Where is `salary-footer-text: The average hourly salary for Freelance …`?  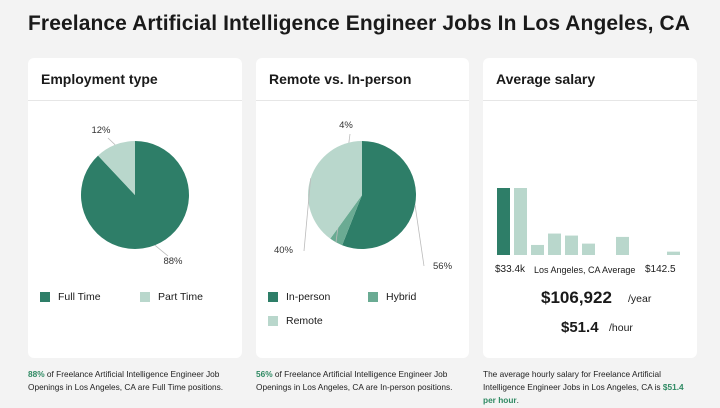
salary-footer-text: The average hourly salary for Freelance … is located at coordinates (573, 380).